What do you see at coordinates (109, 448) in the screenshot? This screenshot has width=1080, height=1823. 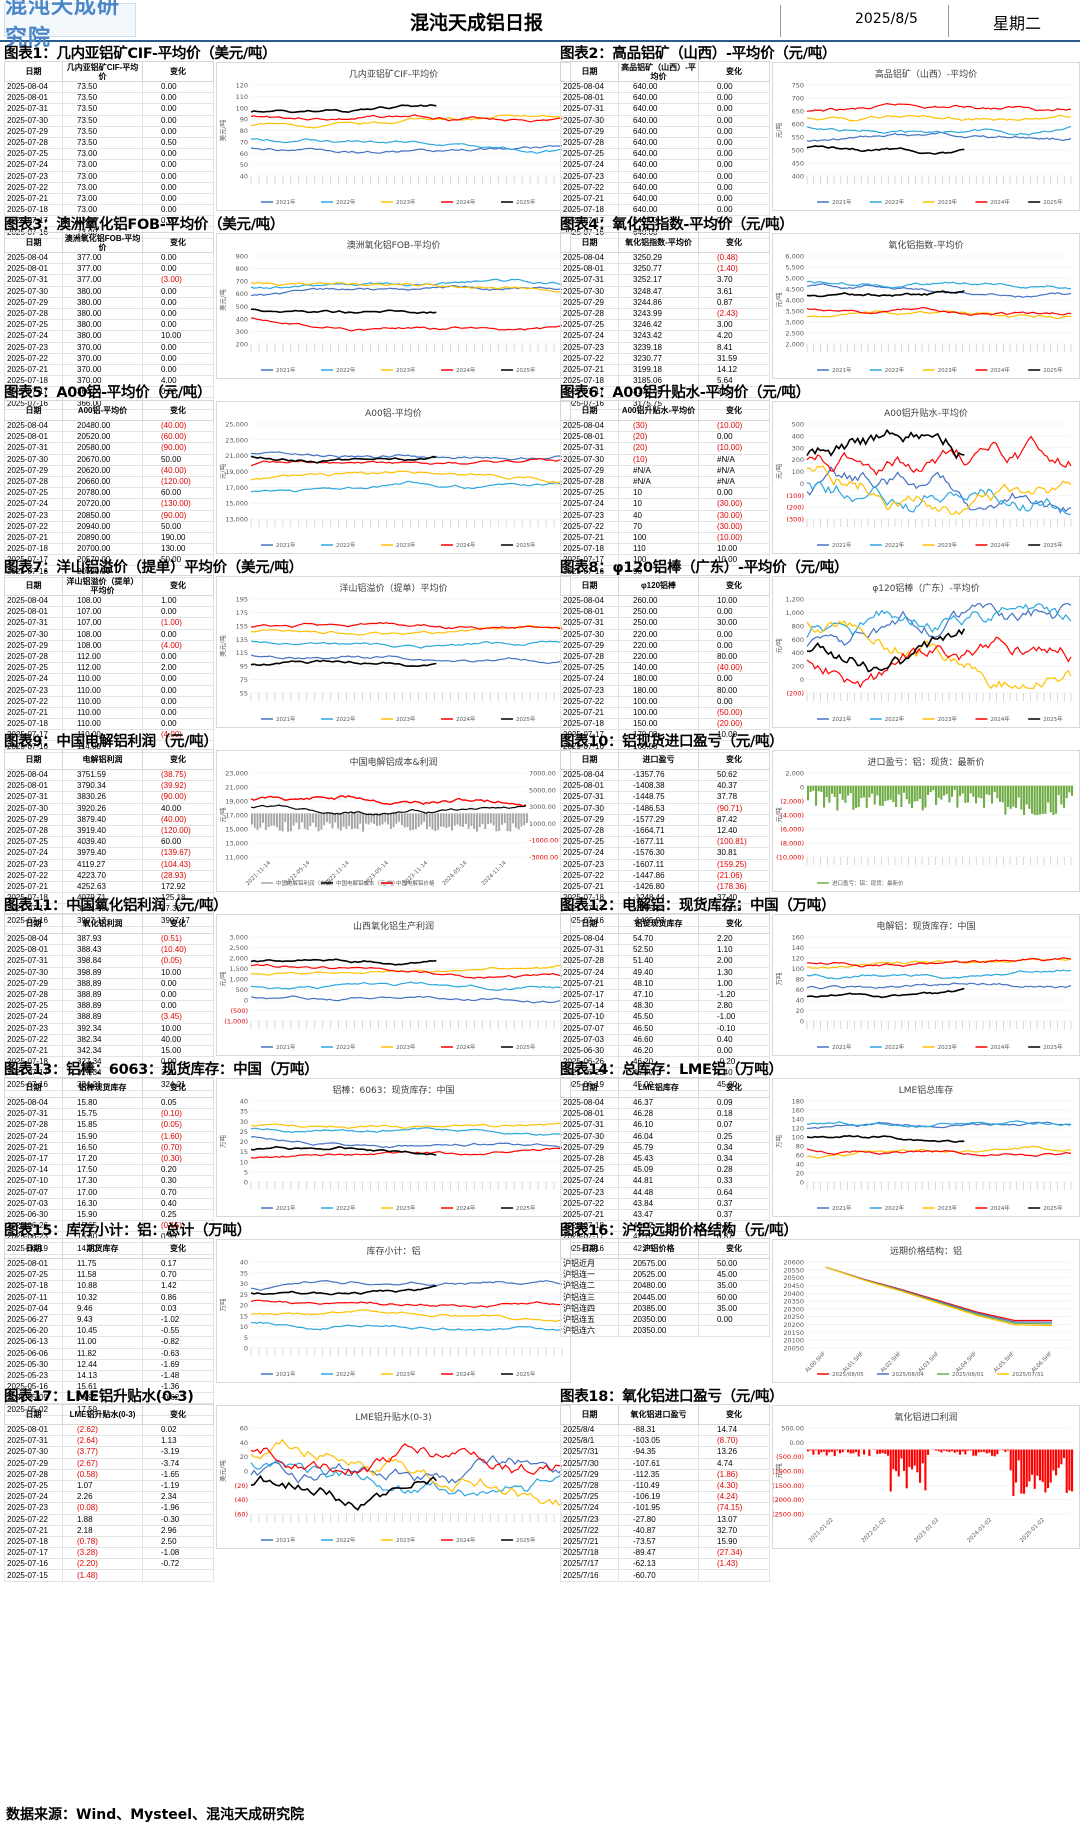 I see `table-row: 2025-07-31 20580.00 (90.00)` at bounding box center [109, 448].